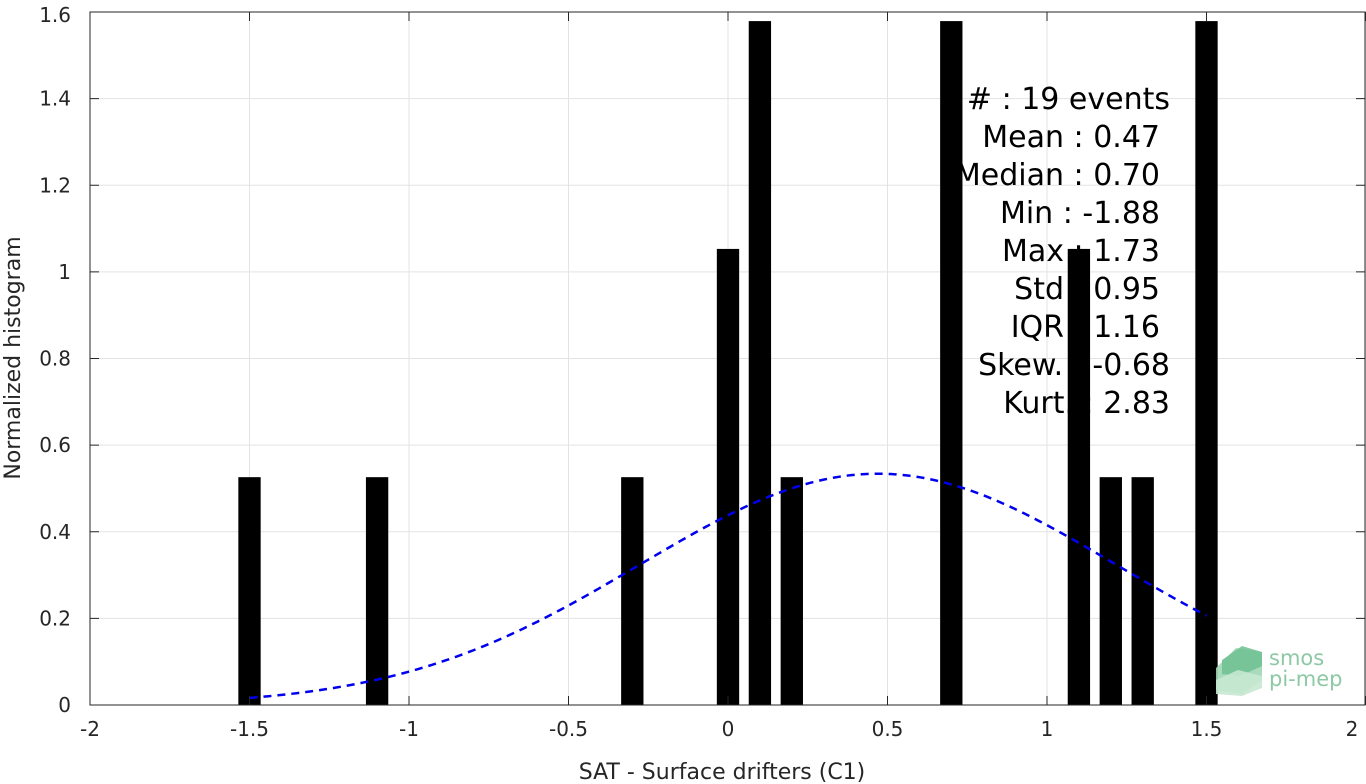 The height and width of the screenshot is (784, 1366). I want to click on stats-line-0: # : 19 events, so click(1068, 99).